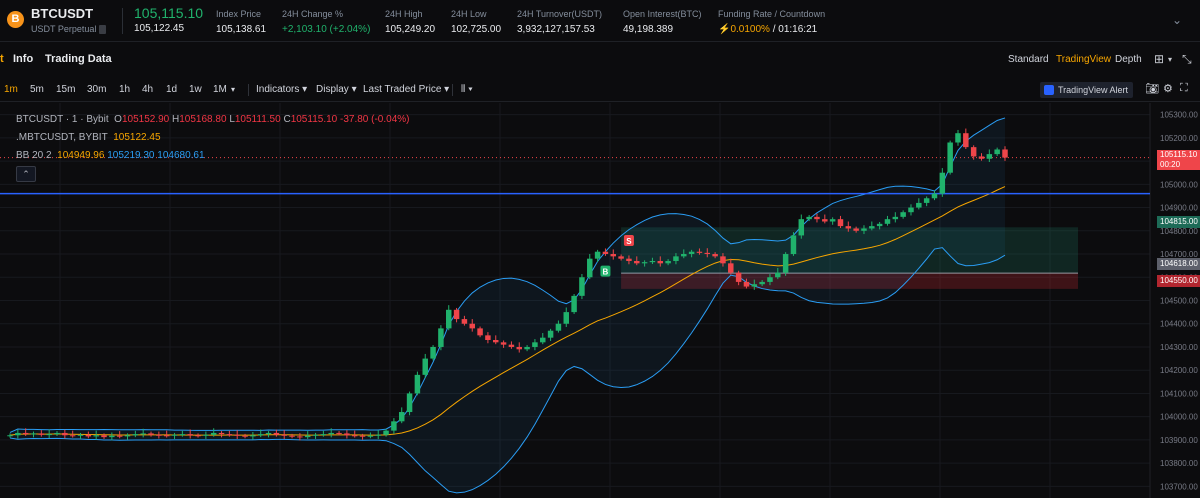  Describe the element at coordinates (1087, 90) in the screenshot. I see `tradingview-alert-button: TradingView Alert` at that location.